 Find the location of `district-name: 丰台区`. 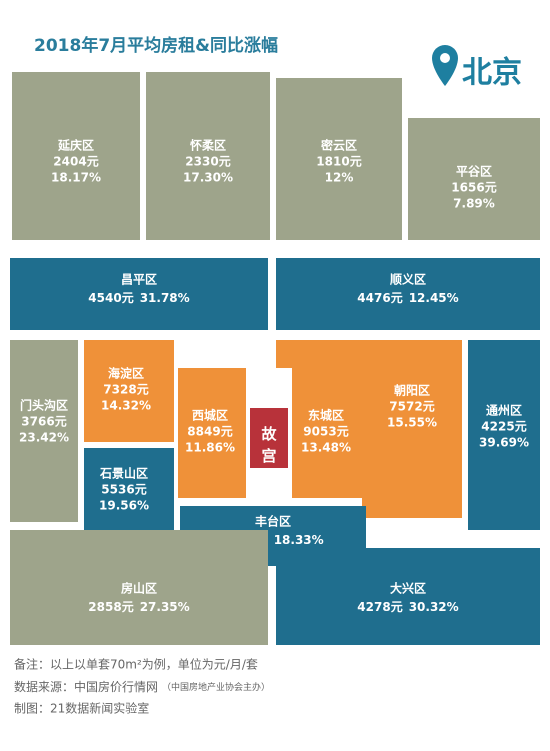

district-name: 丰台区 is located at coordinates (273, 521).